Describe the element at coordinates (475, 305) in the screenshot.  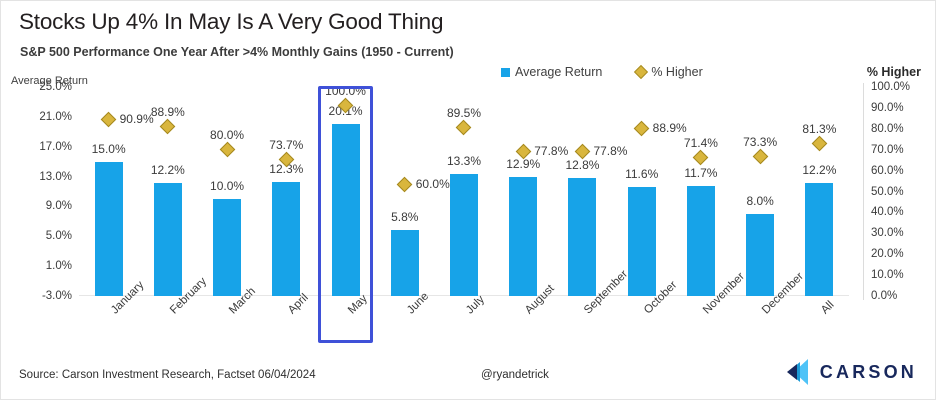
I see `x-axis-label: July` at that location.